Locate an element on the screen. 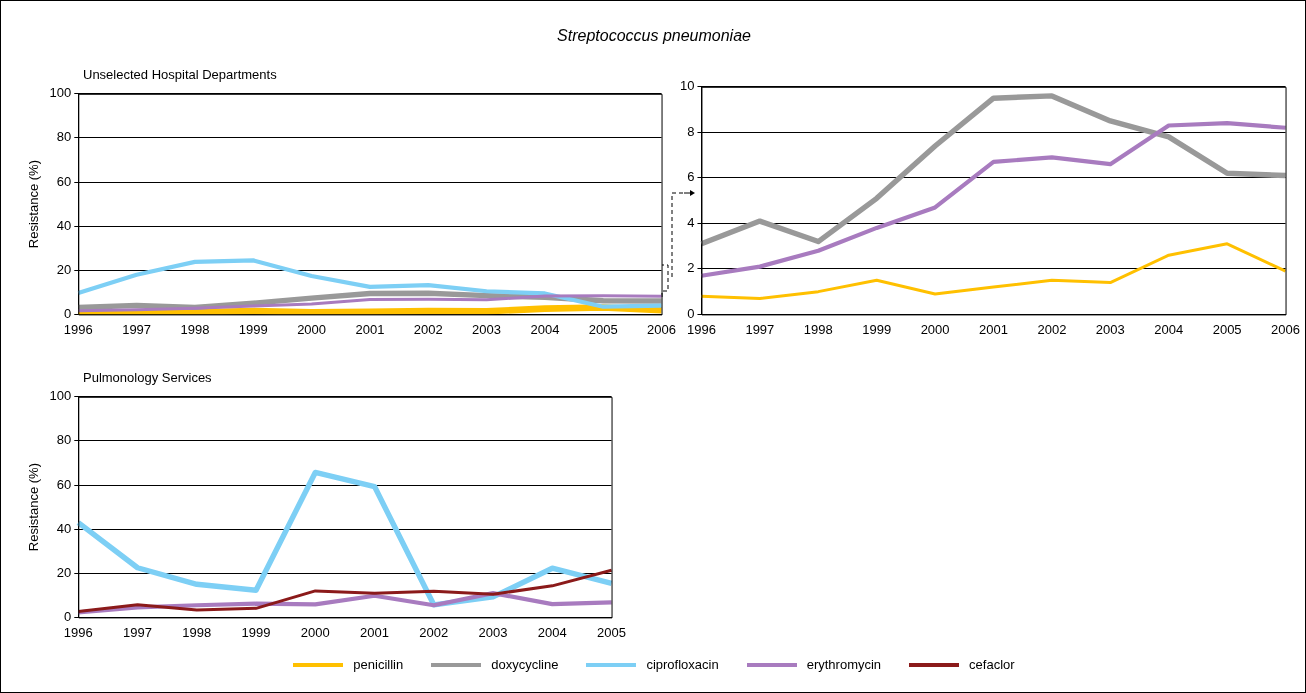 This screenshot has width=1306, height=693. legend-label: penicillin is located at coordinates (378, 664).